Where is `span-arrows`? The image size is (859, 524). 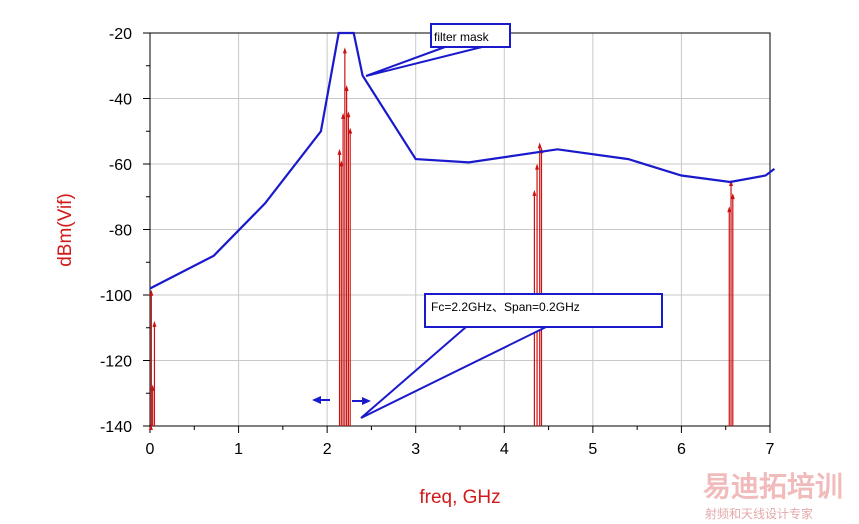 span-arrows is located at coordinates (341, 400).